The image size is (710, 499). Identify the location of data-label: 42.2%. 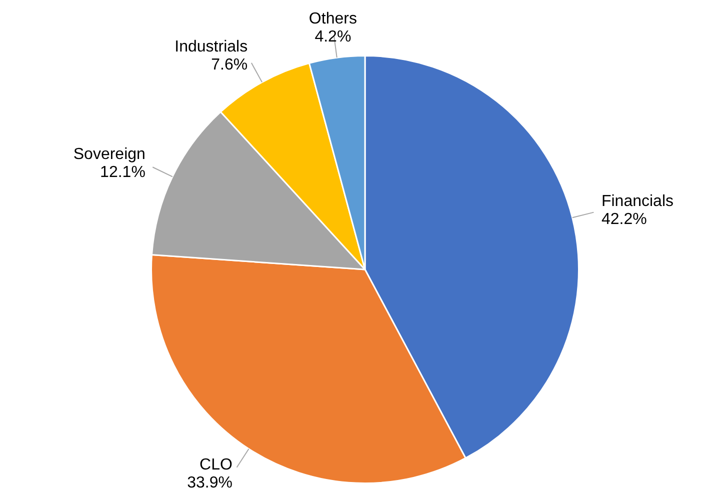
(624, 219).